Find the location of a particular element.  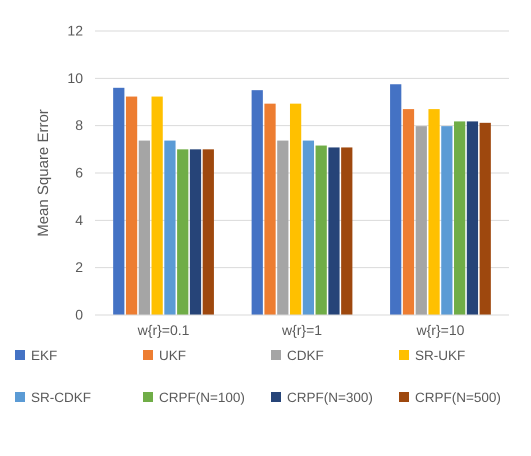

legend-label: UKF is located at coordinates (172, 355).